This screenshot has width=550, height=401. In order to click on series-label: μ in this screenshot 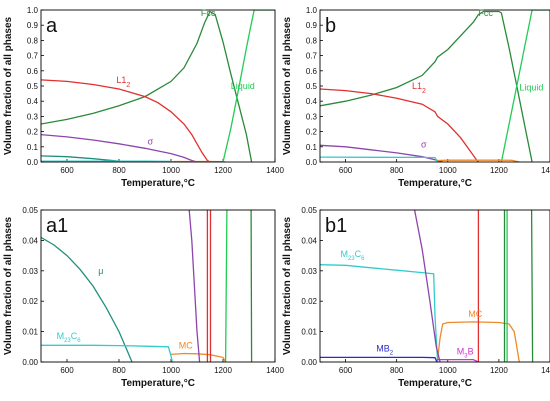, I will do `click(100, 271)`.